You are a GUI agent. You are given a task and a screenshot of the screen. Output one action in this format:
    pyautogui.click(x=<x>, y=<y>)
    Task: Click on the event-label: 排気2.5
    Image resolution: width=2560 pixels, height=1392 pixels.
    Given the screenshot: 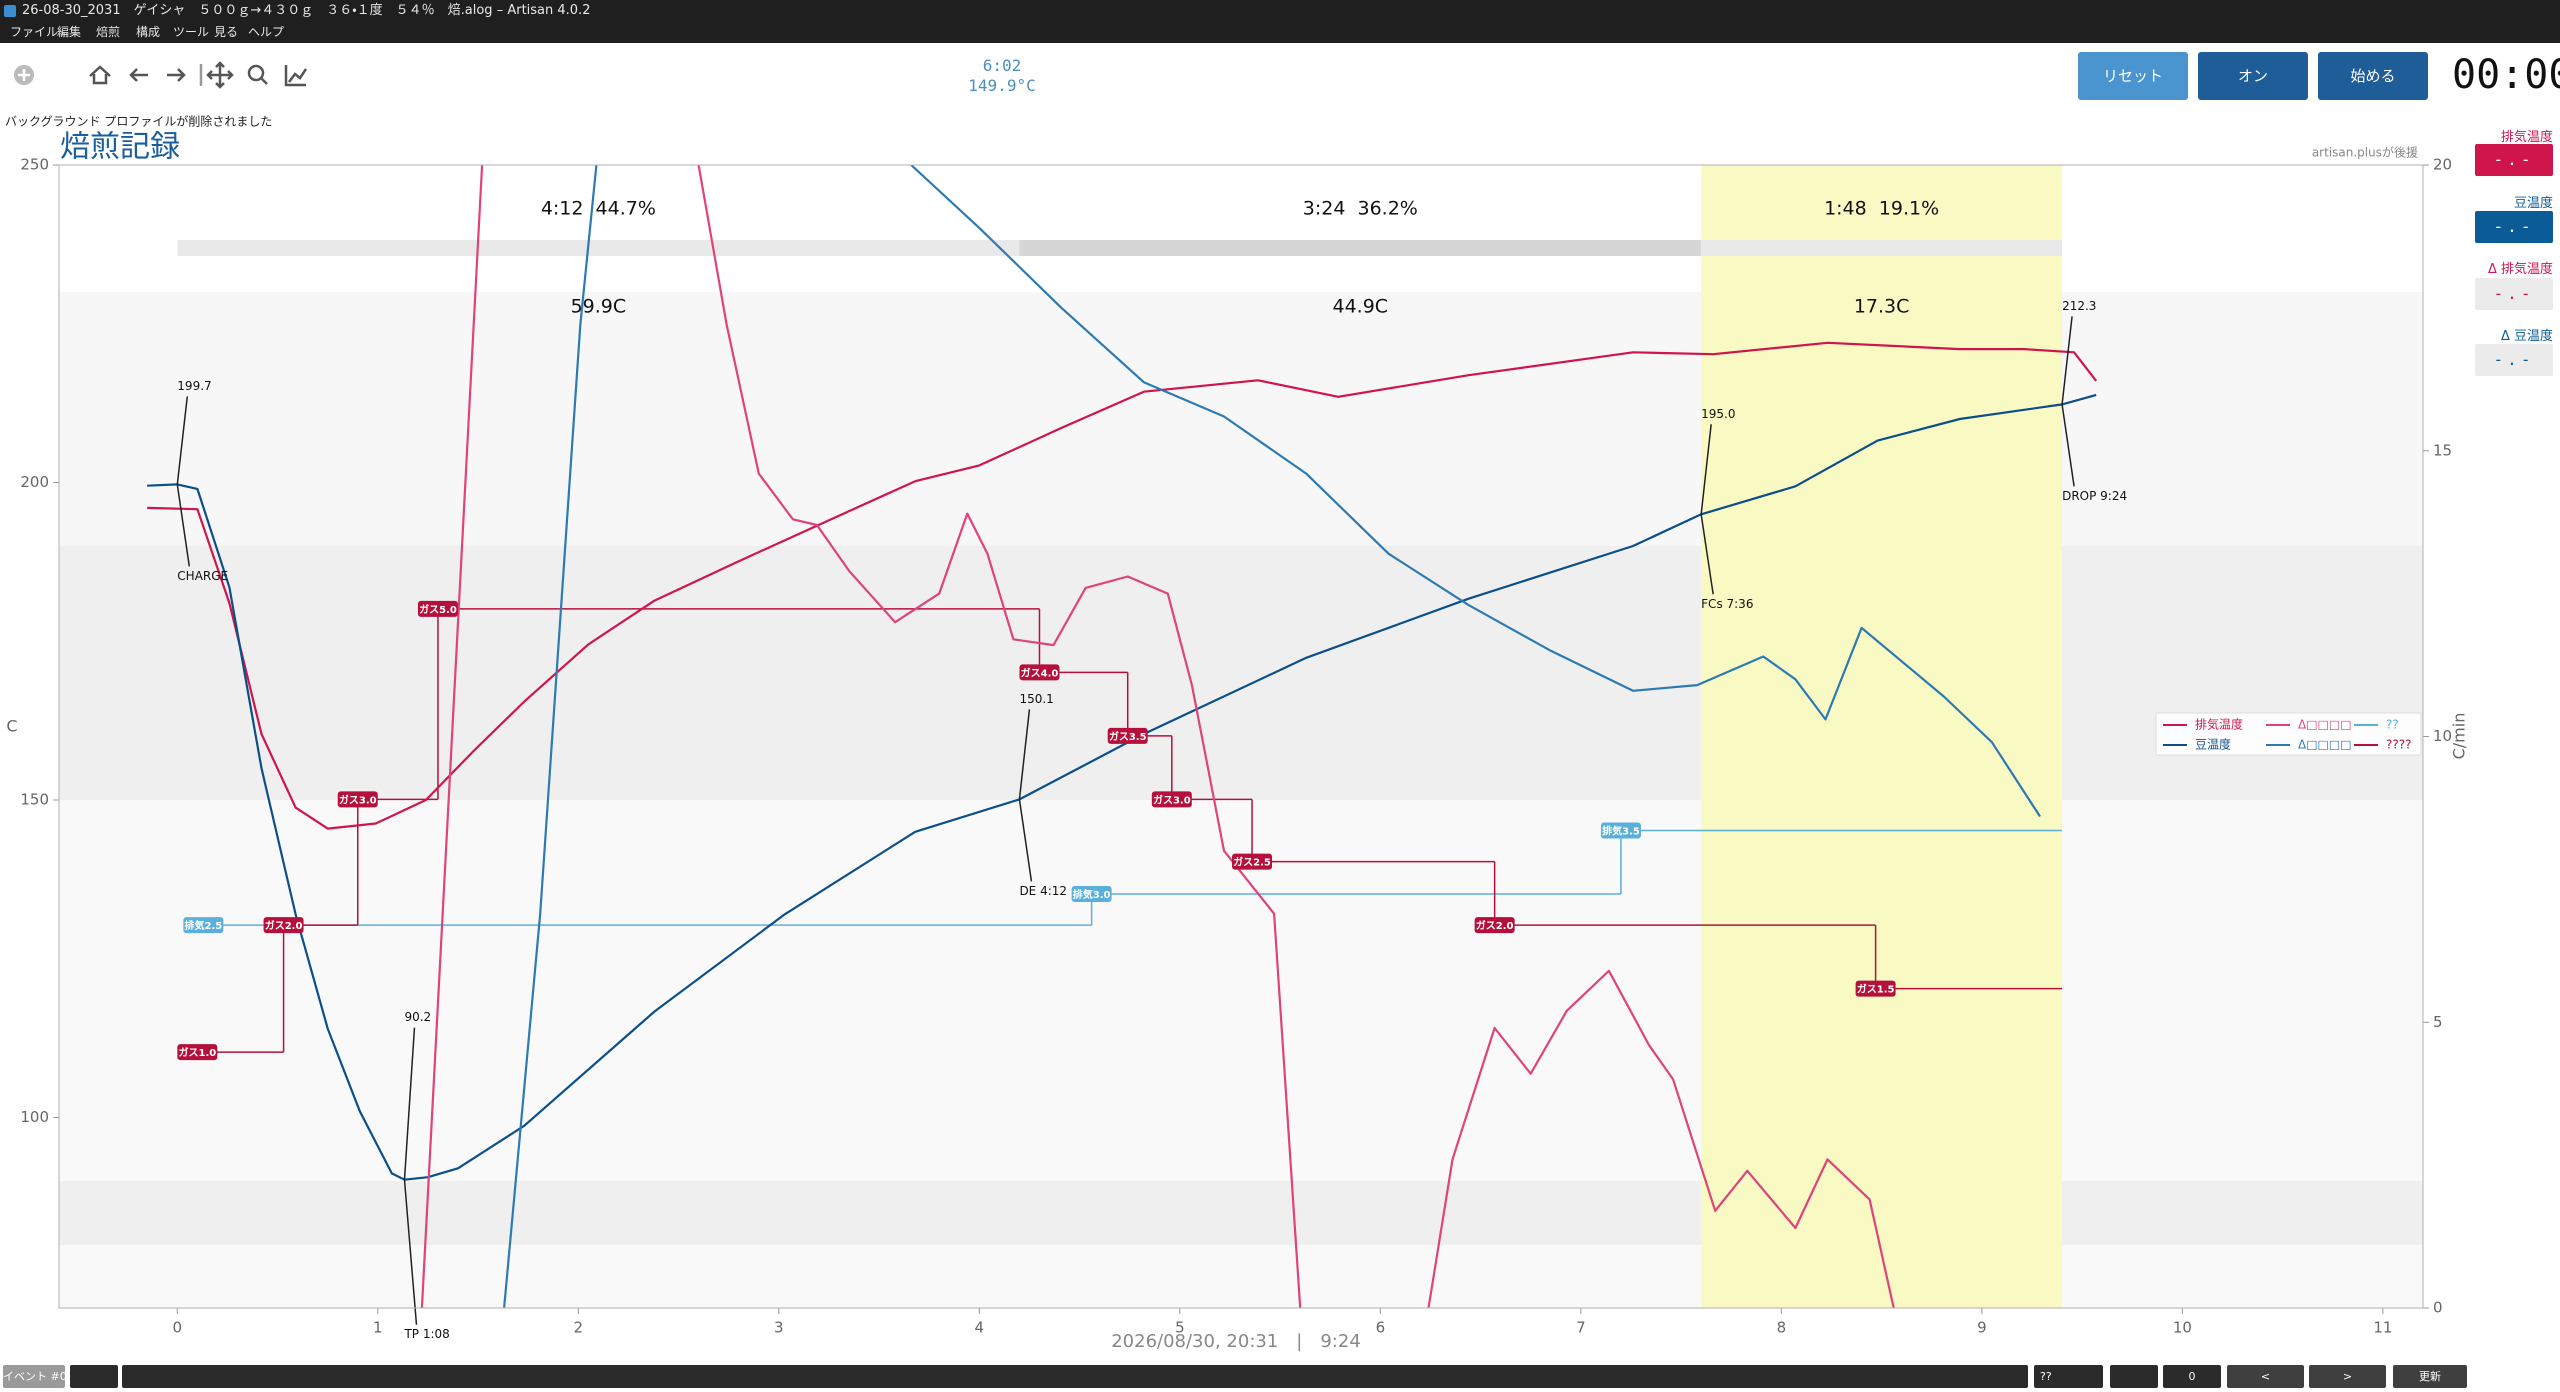 What is the action you would take?
    pyautogui.click(x=204, y=925)
    